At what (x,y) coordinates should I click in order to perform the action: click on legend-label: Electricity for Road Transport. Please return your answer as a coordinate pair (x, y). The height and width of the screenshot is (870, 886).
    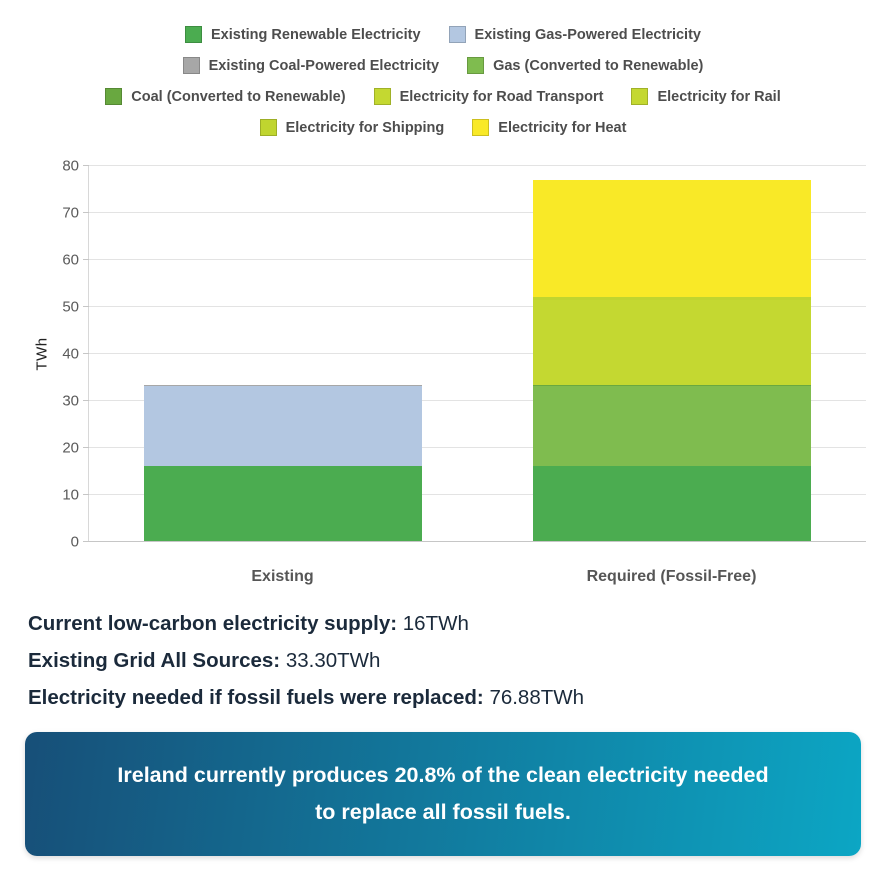
    Looking at the image, I should click on (501, 96).